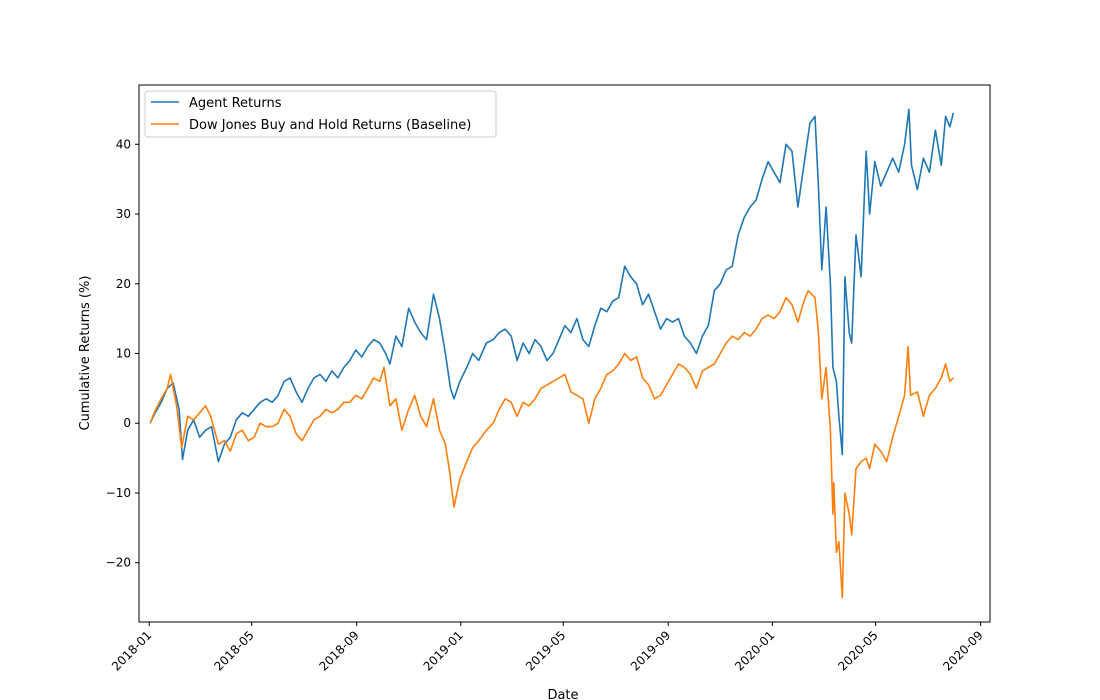  What do you see at coordinates (754, 650) in the screenshot?
I see `x-tick-label: 2020-01` at bounding box center [754, 650].